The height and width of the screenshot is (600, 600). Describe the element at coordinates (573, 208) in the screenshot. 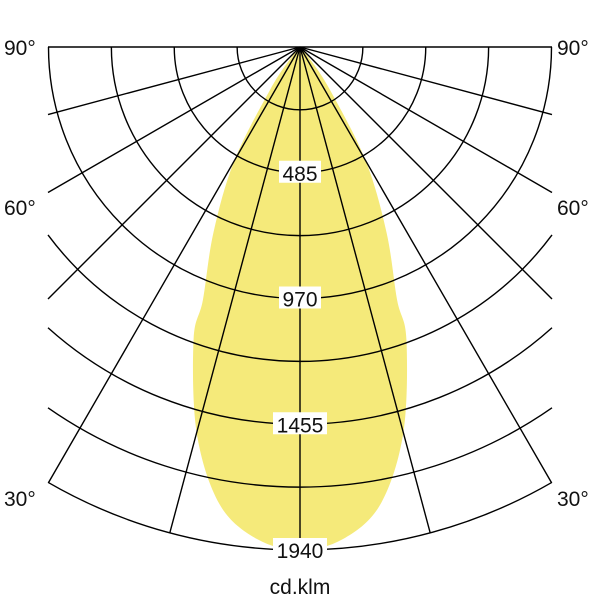

I see `angle-label-right-60: 60°` at that location.